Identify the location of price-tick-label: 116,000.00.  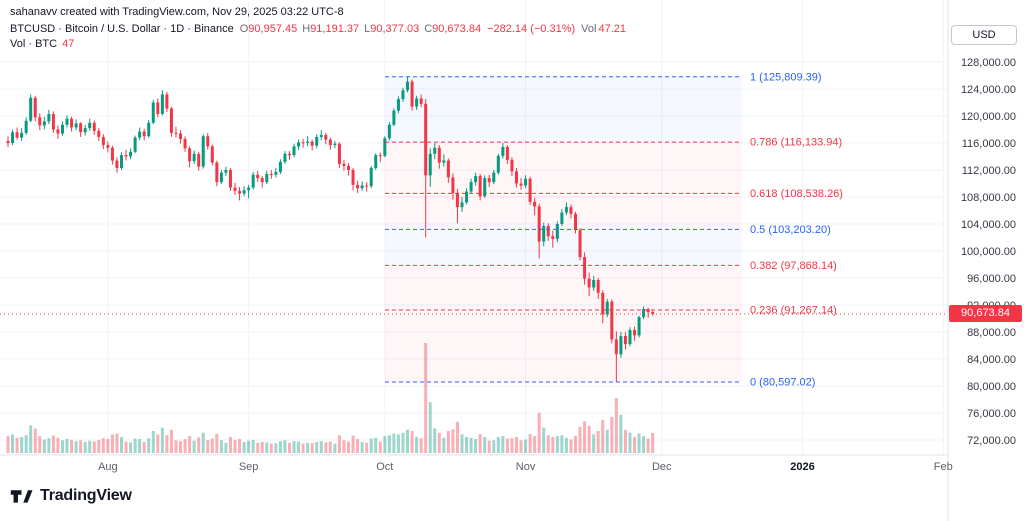
(989, 144).